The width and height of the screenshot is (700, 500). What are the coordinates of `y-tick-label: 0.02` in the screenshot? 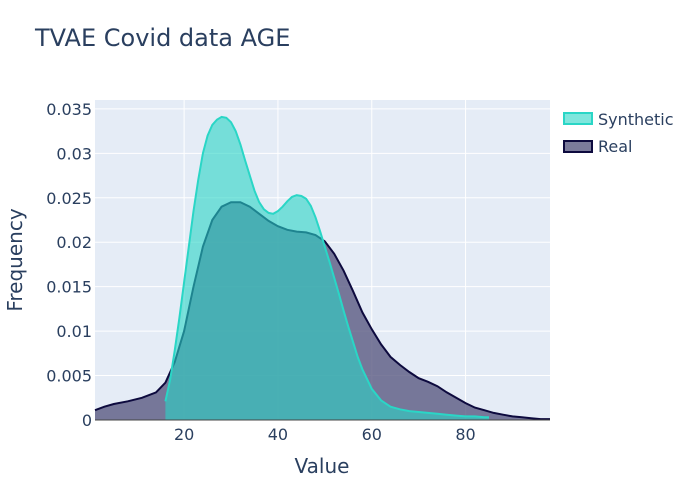 It's located at (74, 242).